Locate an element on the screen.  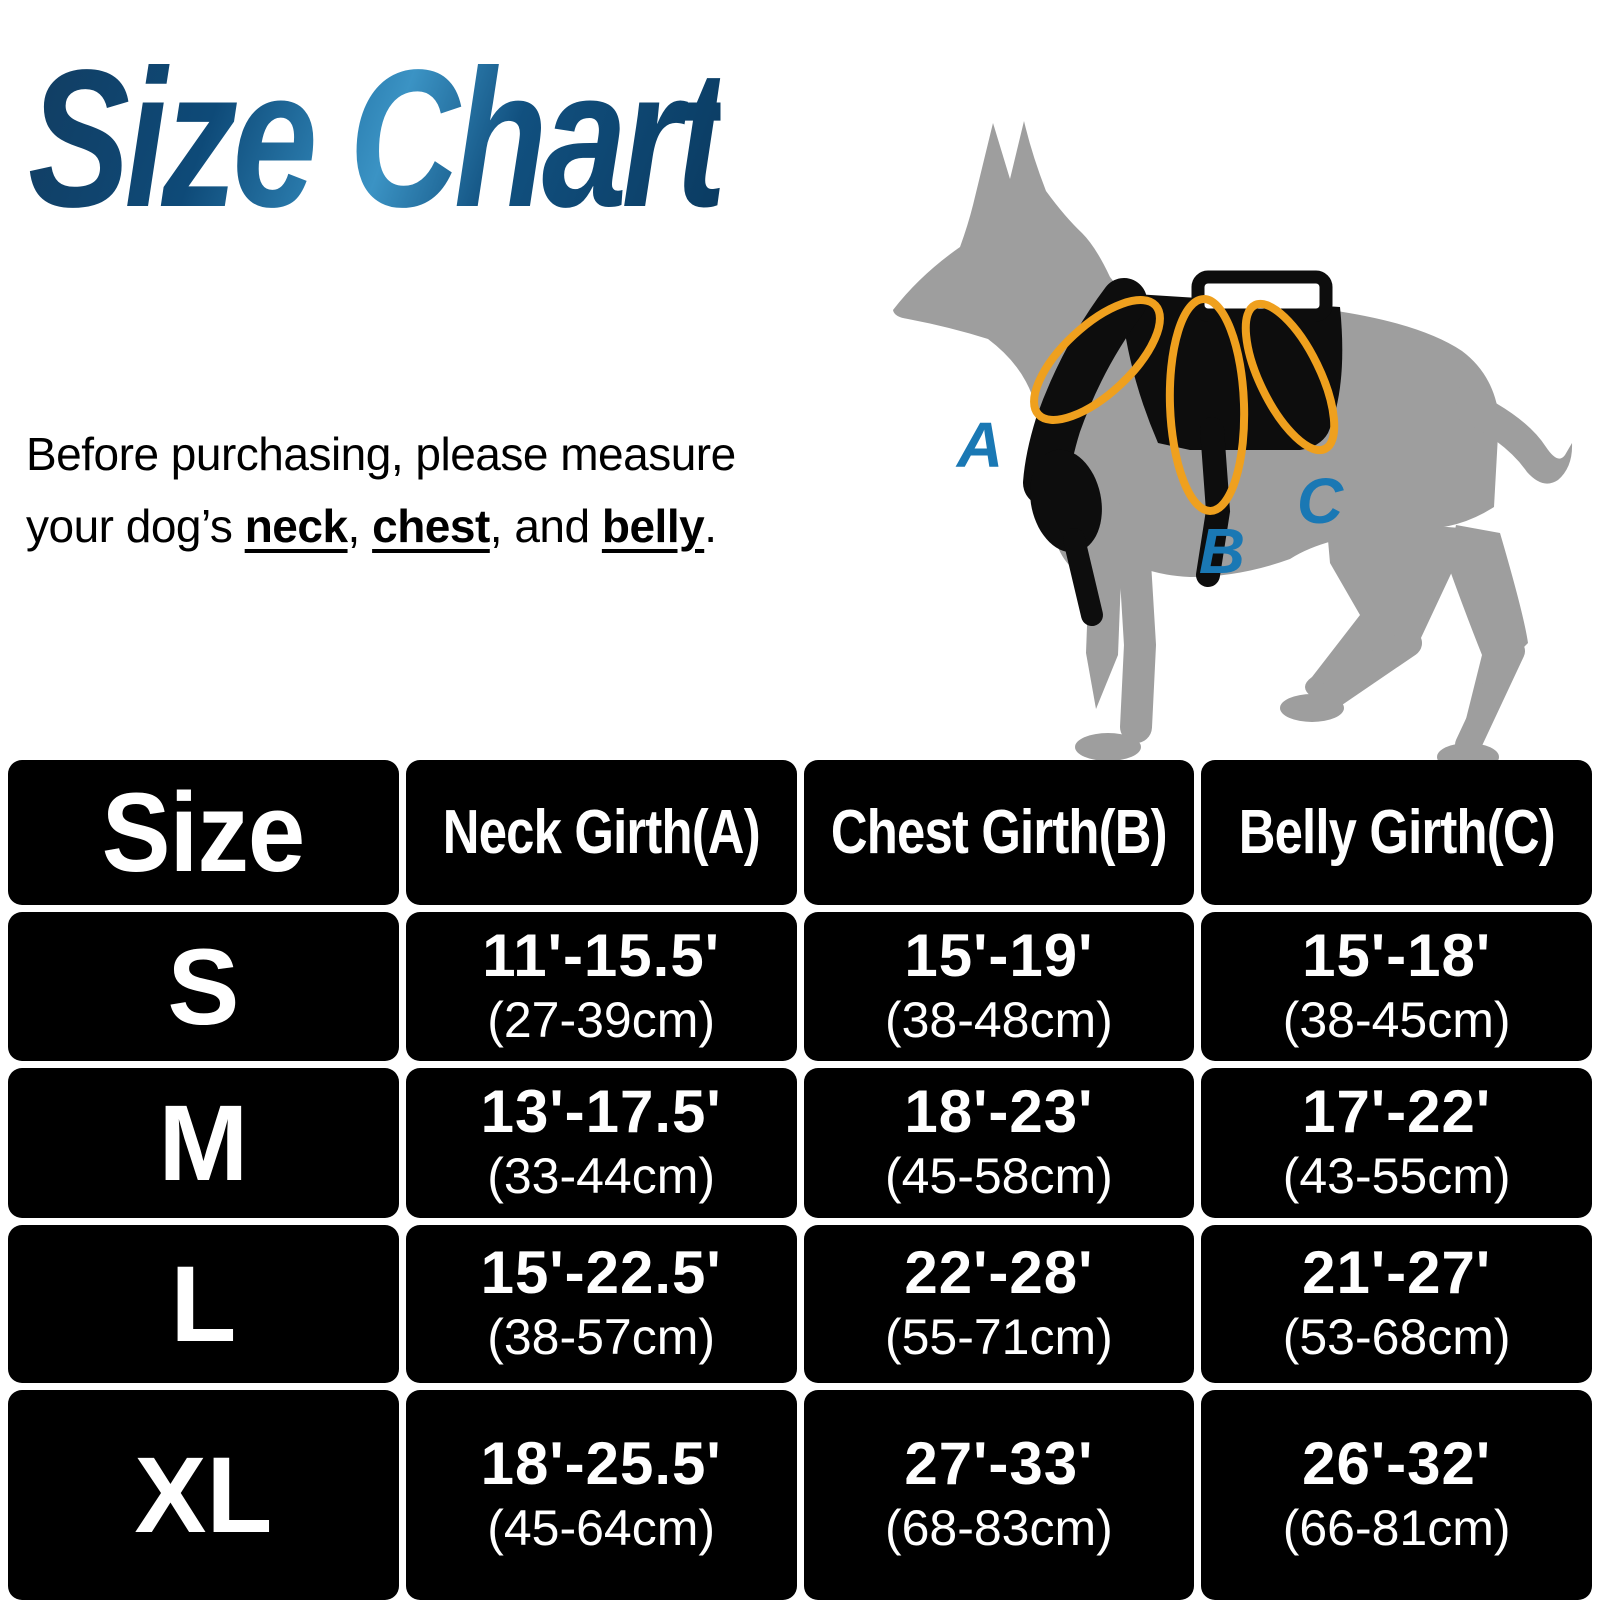
label-neck-a: A is located at coordinates (979, 445).